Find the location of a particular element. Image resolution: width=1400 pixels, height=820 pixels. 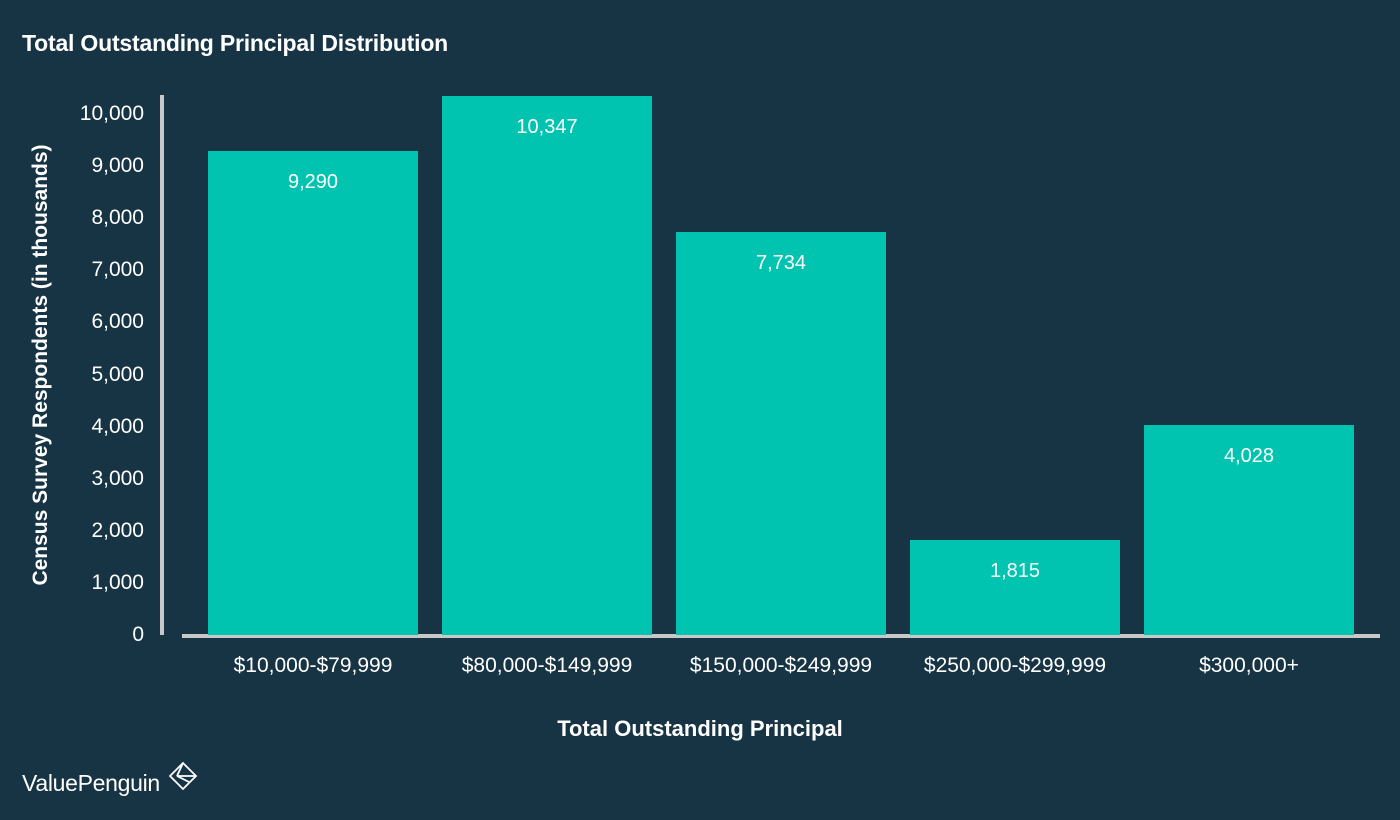

y-tick-label: 3,000 is located at coordinates (117, 478).